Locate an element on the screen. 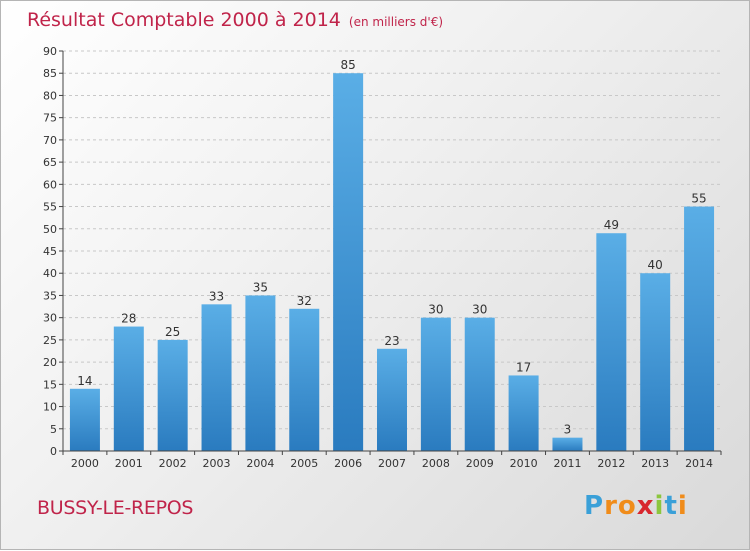 The width and height of the screenshot is (750, 551). y-tick-label: 90 is located at coordinates (50, 51).